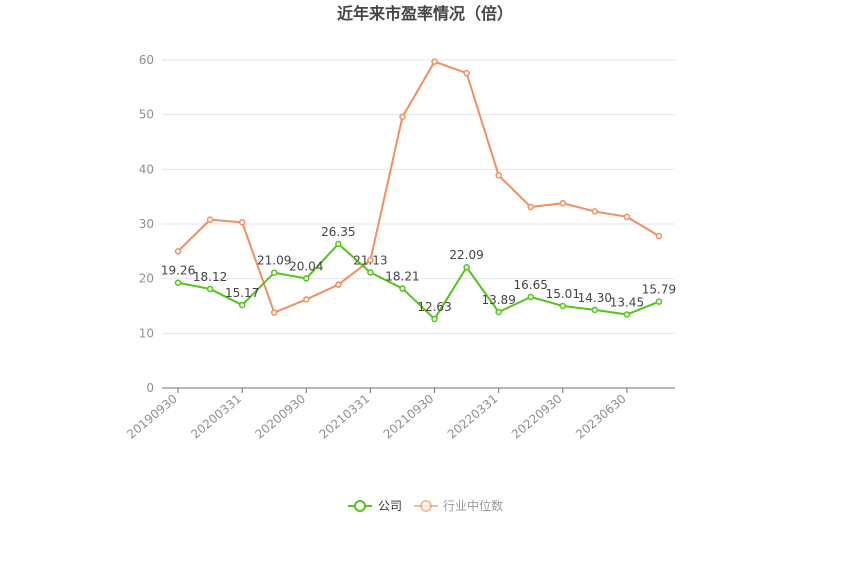  I want to click on chart-title: 近年来市盈率情况（倍）, so click(425, 13).